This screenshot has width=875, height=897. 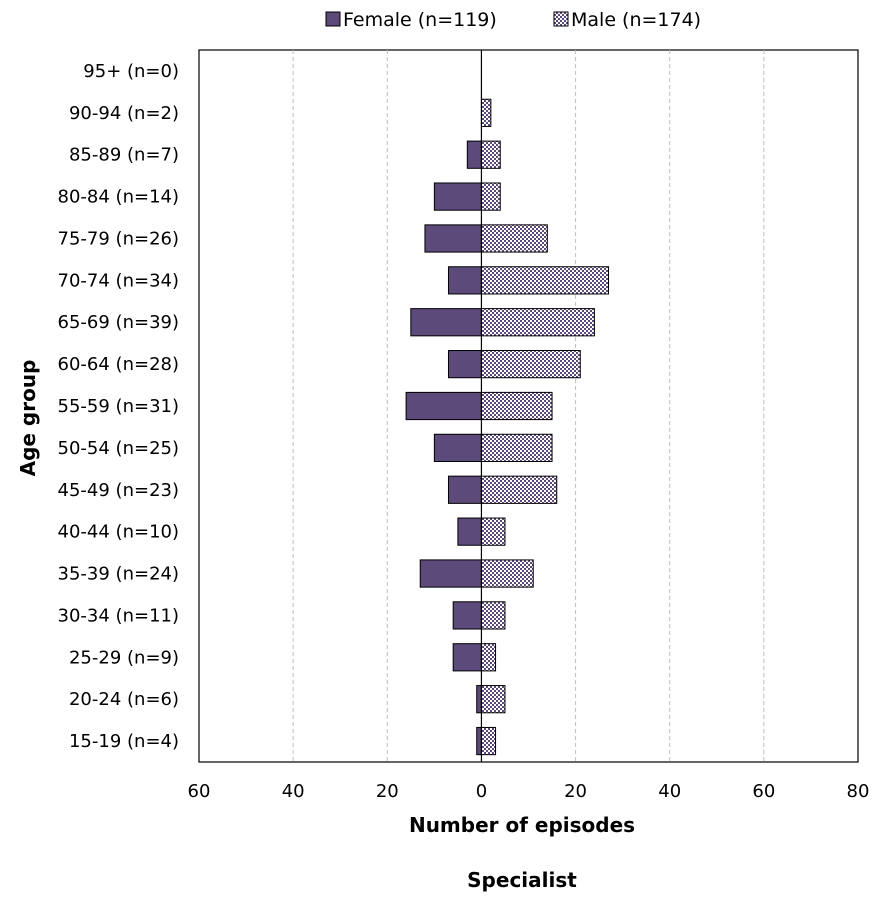 What do you see at coordinates (522, 880) in the screenshot?
I see `chart-caption: Specialist` at bounding box center [522, 880].